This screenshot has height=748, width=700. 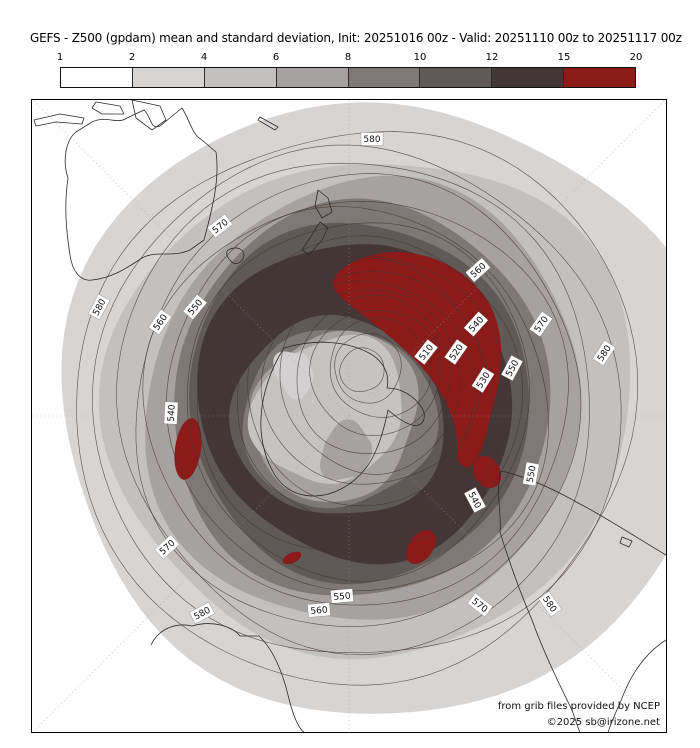 I want to click on colorbar, so click(x=348, y=77).